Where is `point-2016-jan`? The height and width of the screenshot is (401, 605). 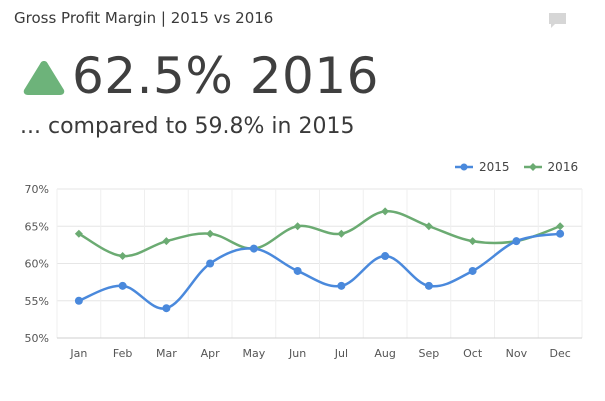 point-2016-jan is located at coordinates (78, 233).